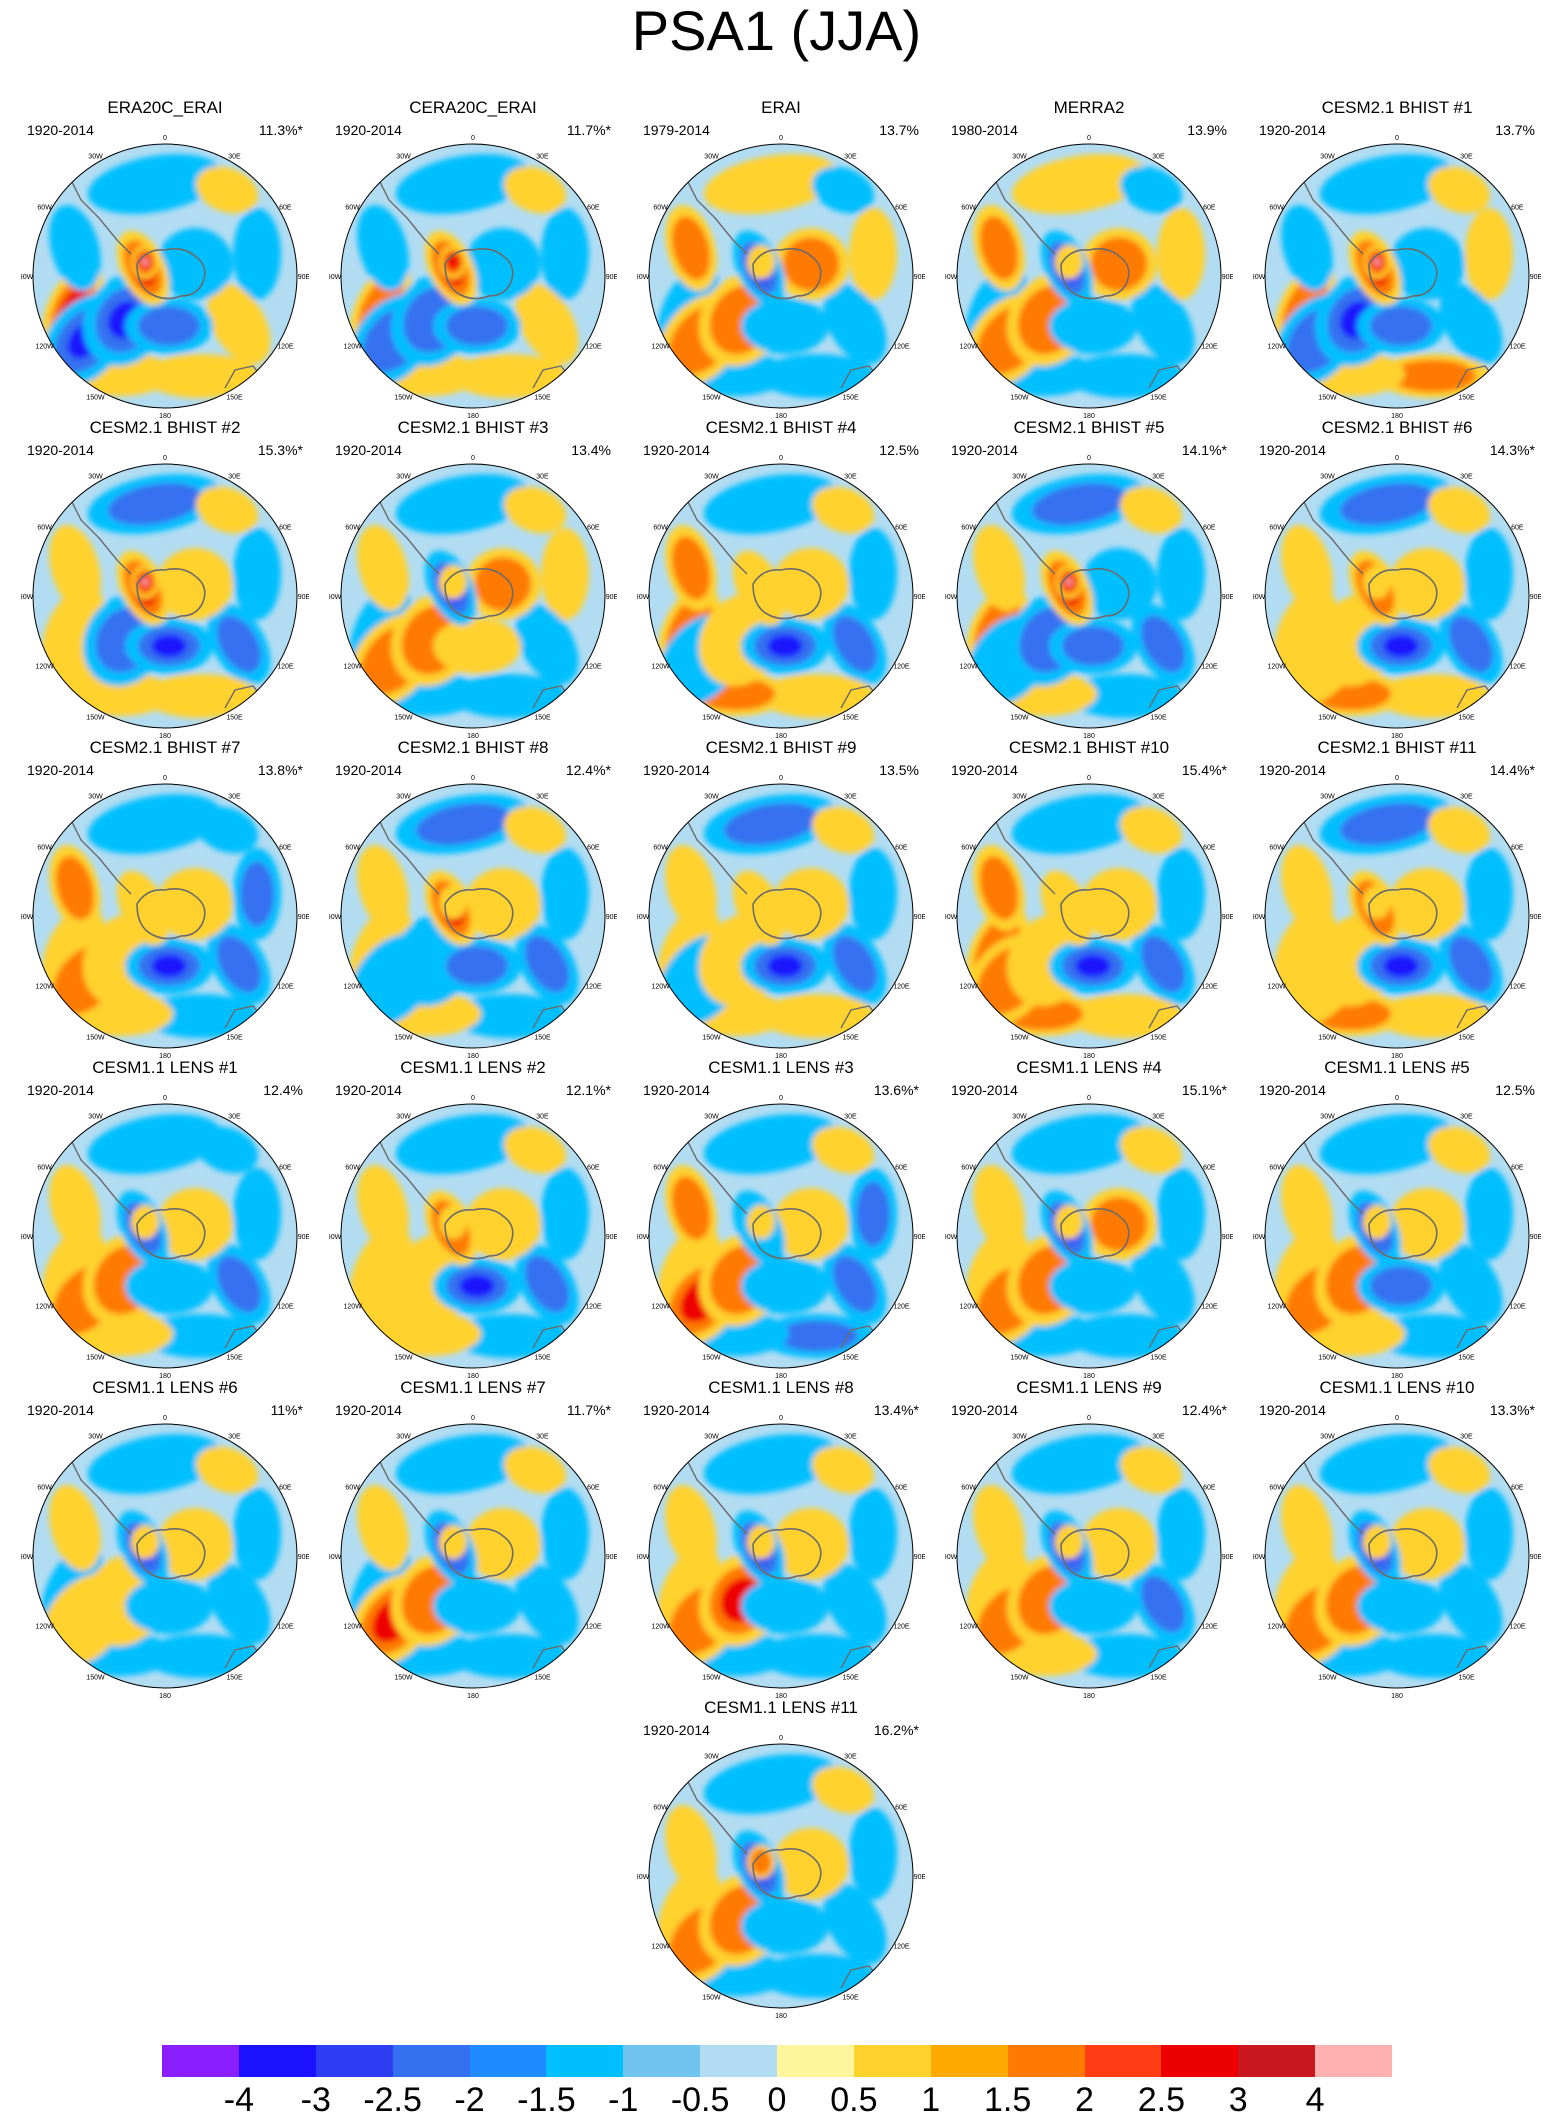 This screenshot has height=2123, width=1553. What do you see at coordinates (899, 450) in the screenshot?
I see `panel-variance-percent: 12.5%` at bounding box center [899, 450].